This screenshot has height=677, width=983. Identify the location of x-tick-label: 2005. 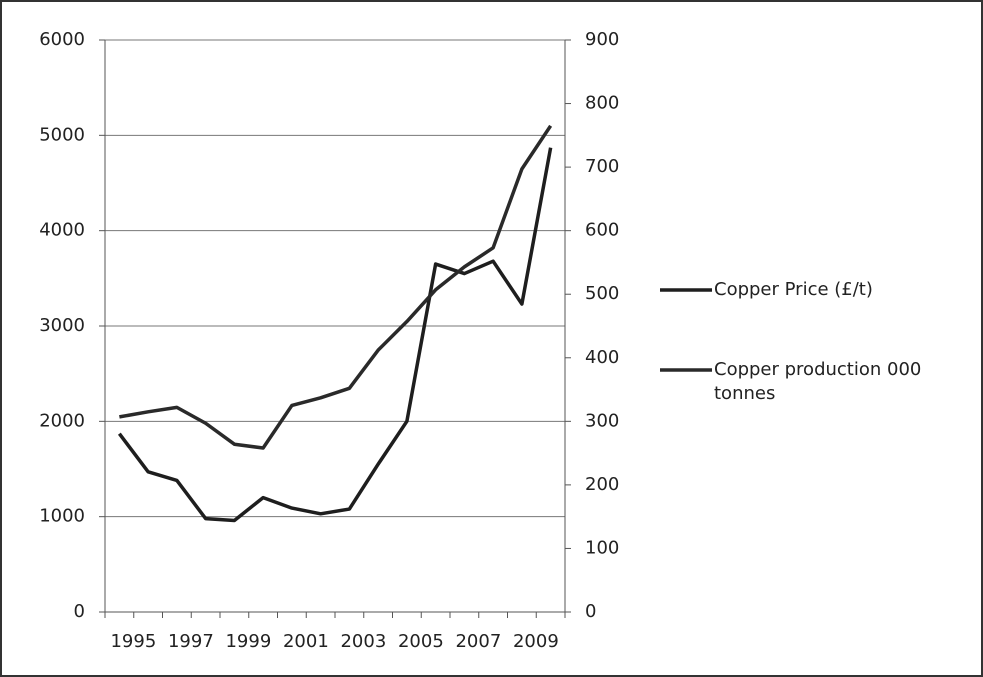
(421, 641).